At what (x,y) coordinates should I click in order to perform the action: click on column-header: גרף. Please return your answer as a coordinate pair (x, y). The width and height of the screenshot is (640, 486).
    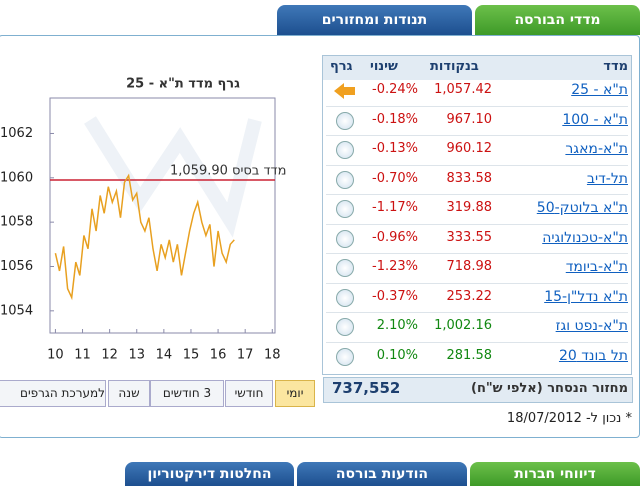
    Looking at the image, I should click on (341, 66).